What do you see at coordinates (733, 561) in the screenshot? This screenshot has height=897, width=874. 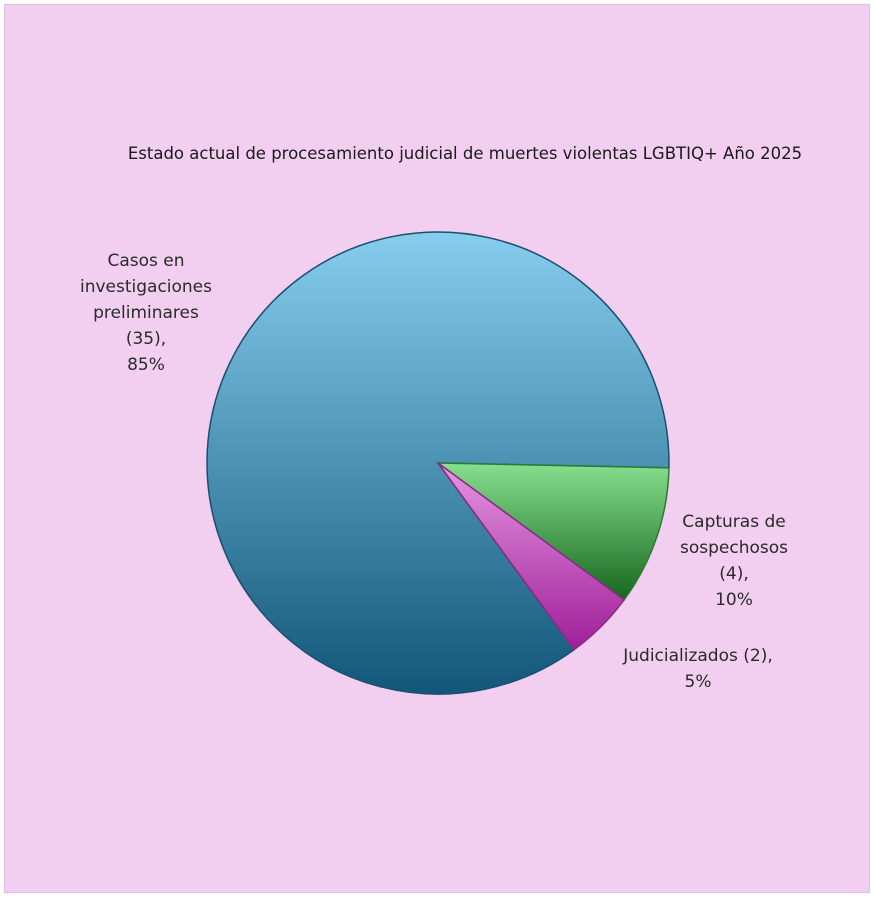 I see `data-label-capturas-de-sospechosos: Capturas de sospechosos (4), 10%` at bounding box center [733, 561].